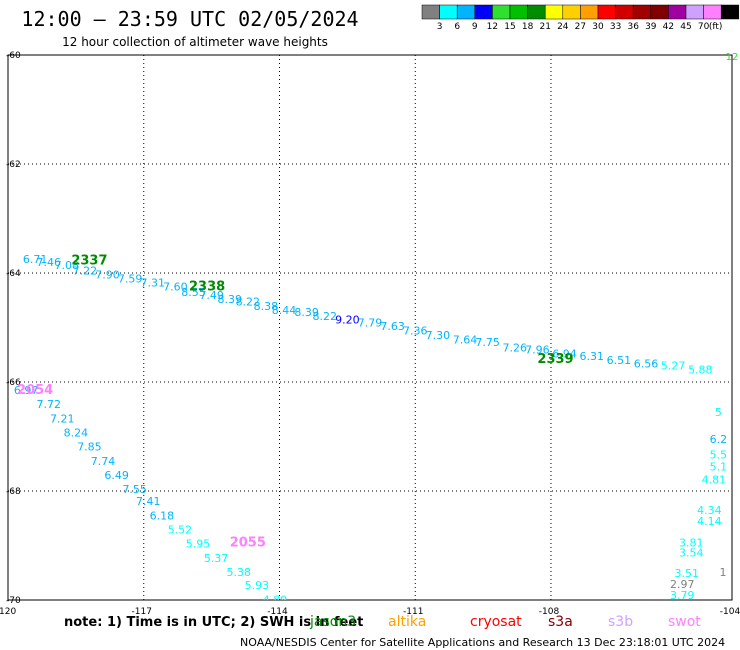 This screenshot has width=740, height=650. I want to click on legend-entry: jason3, so click(332, 622).